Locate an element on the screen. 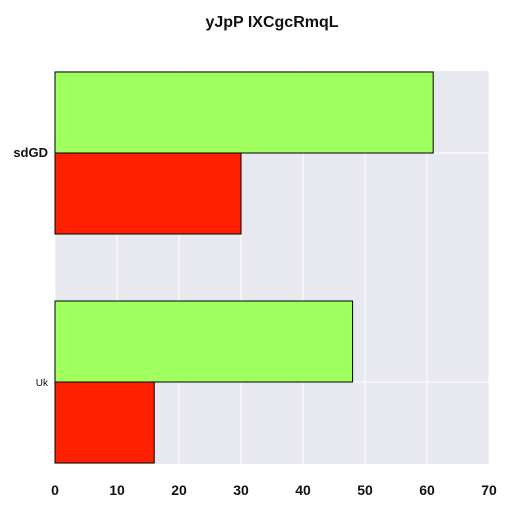 This screenshot has height=511, width=511. y-category-label: sdGD is located at coordinates (30, 152).